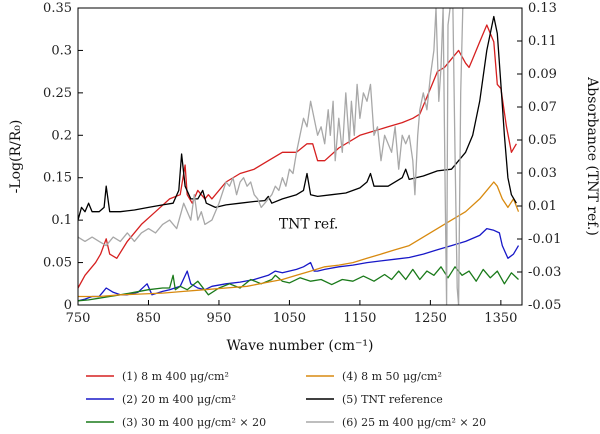  Describe the element at coordinates (16, 157) in the screenshot. I see `y-axis-title: -Log(R/R₀)` at that location.